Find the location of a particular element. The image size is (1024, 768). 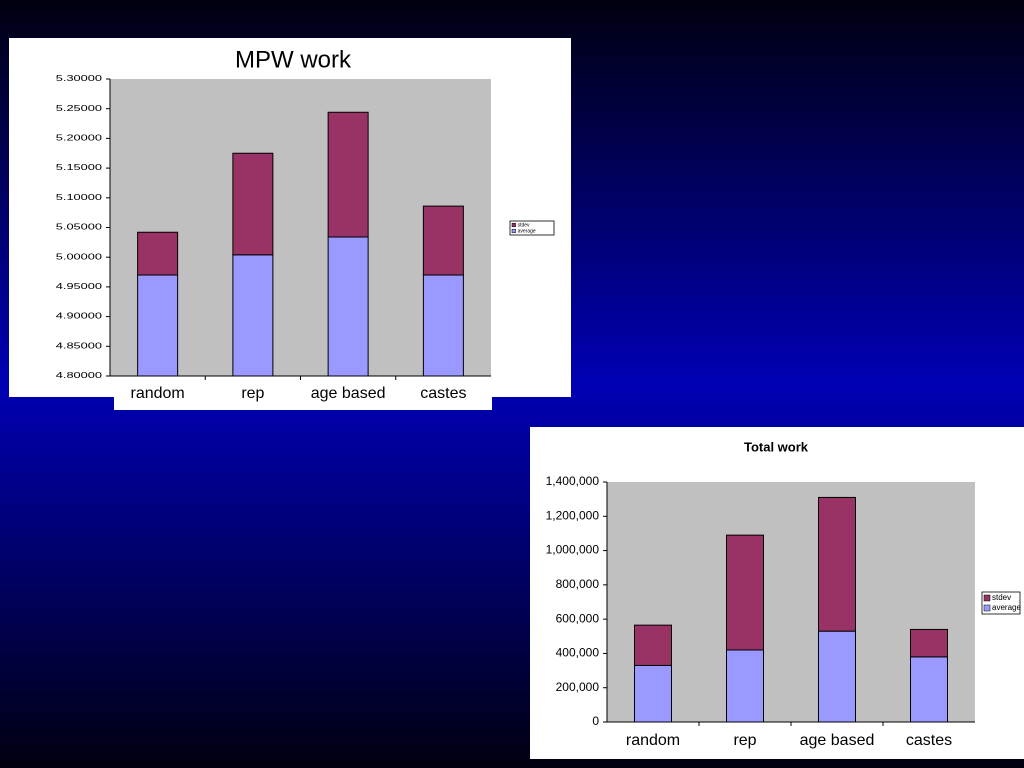

y-tick-label: 4.90000 is located at coordinates (79, 316).